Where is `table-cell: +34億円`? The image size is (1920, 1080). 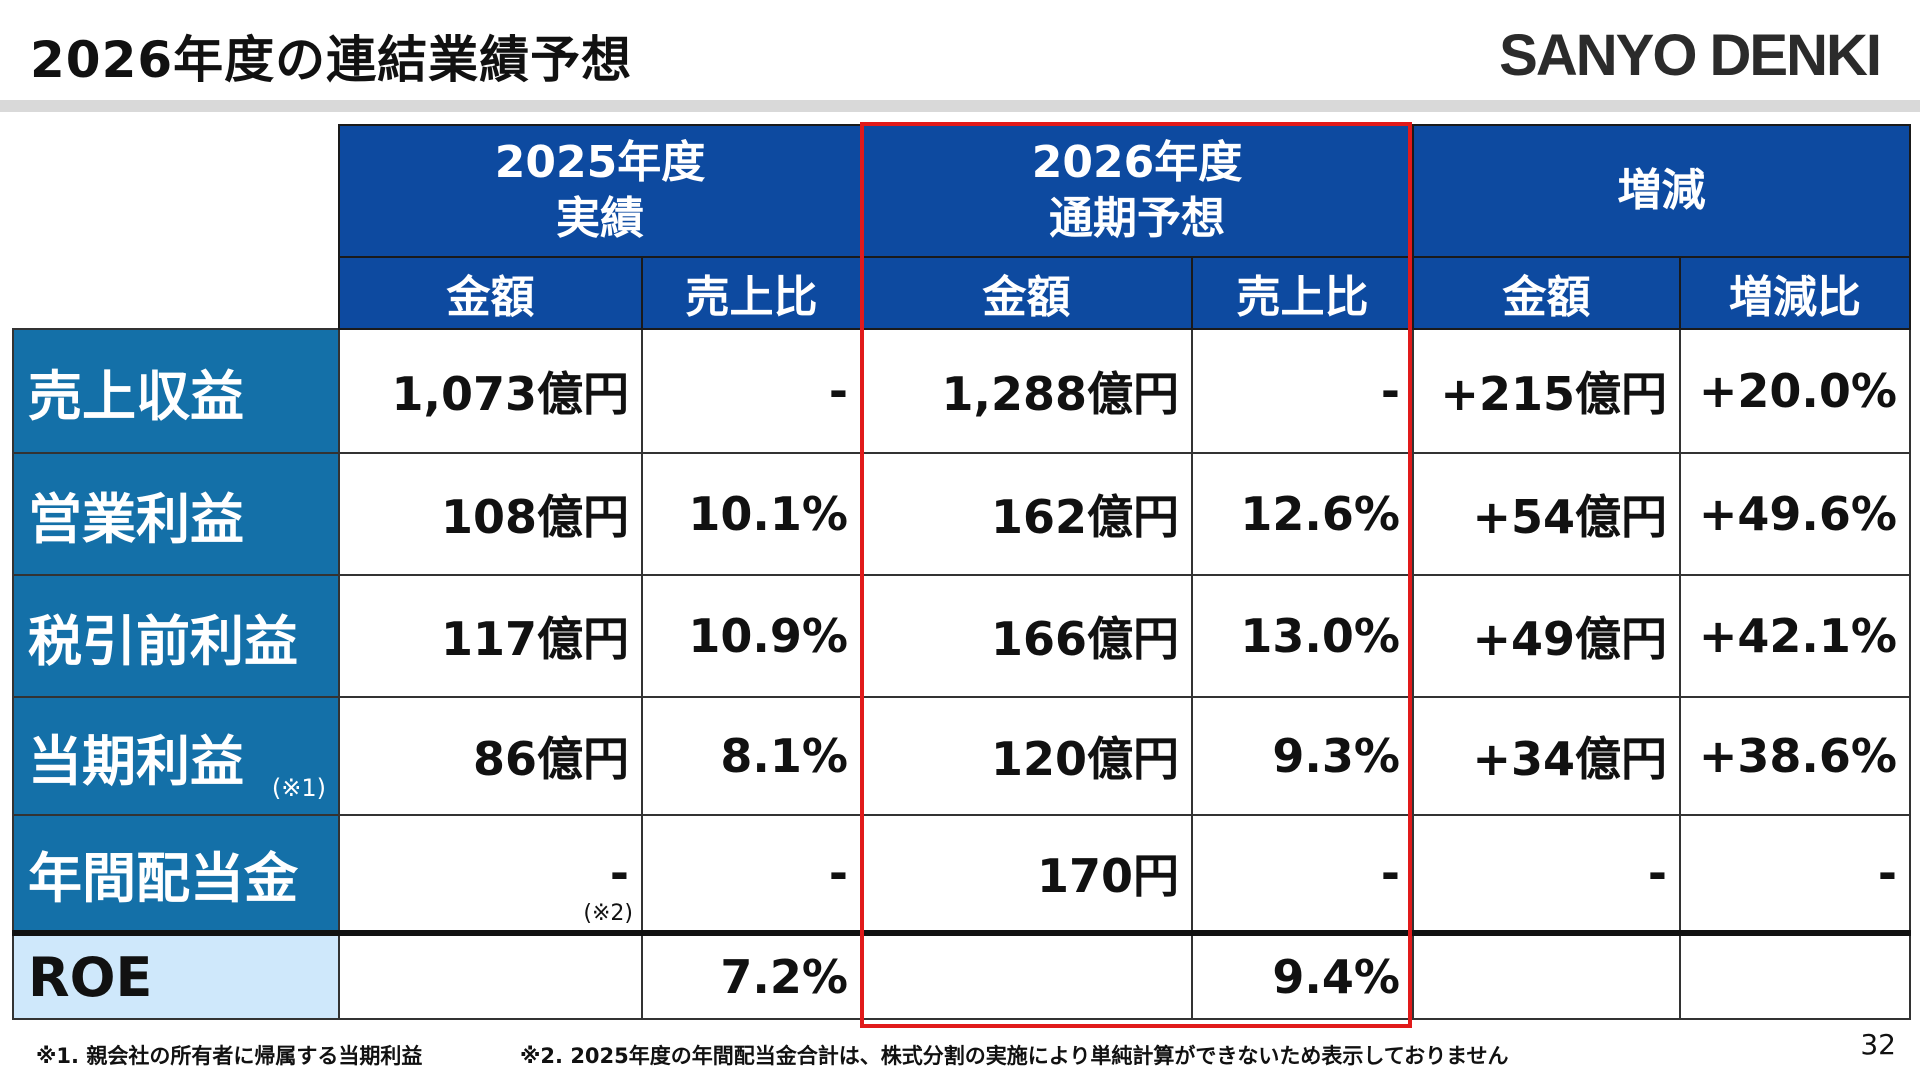
table-cell: +34億円 is located at coordinates (1546, 756).